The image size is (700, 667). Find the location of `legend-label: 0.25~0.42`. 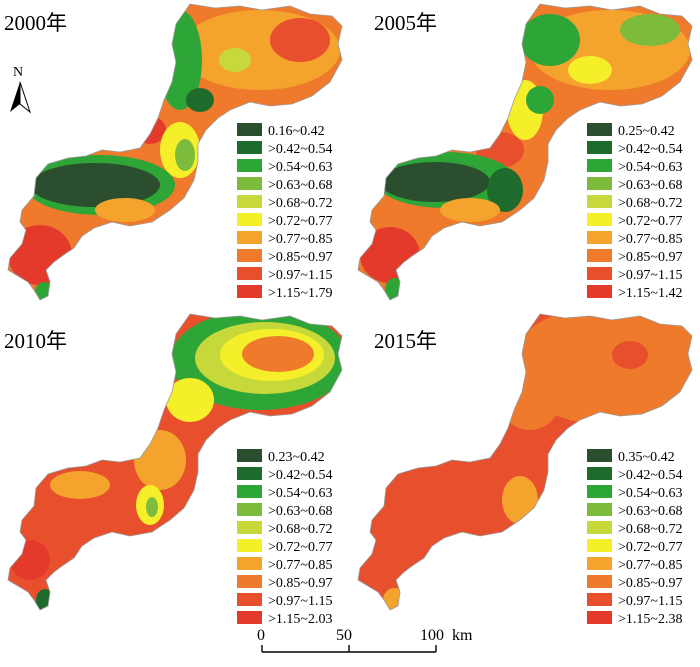

legend-label: 0.25~0.42 is located at coordinates (646, 131).